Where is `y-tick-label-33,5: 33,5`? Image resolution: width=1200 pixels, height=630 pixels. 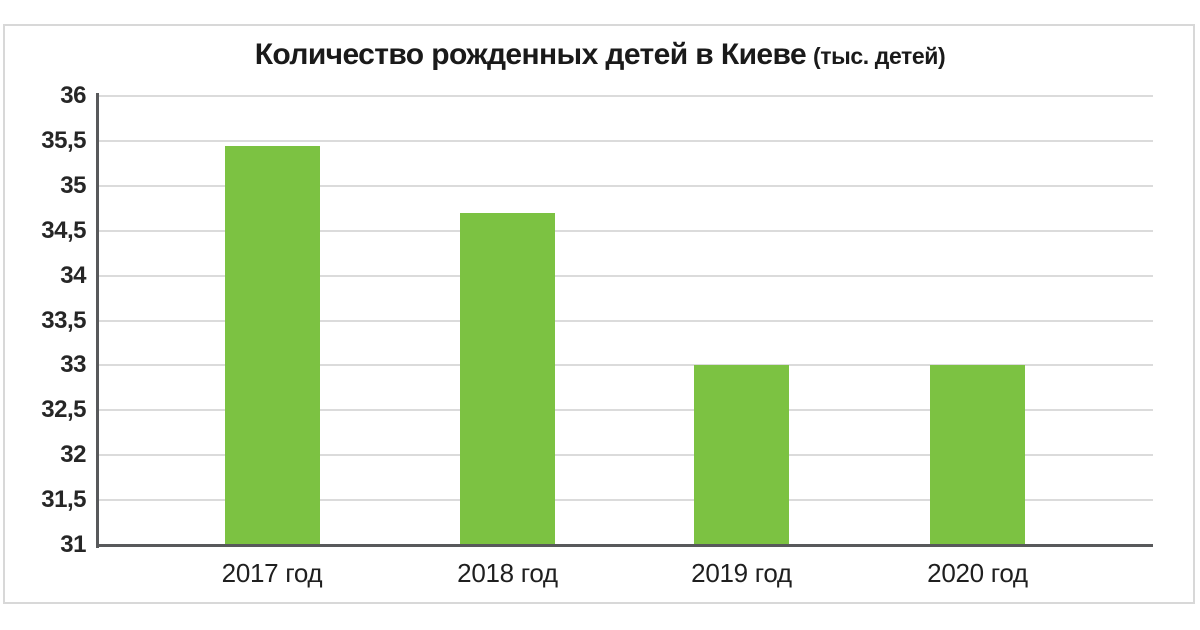
y-tick-label-33,5: 33,5 is located at coordinates (63, 320).